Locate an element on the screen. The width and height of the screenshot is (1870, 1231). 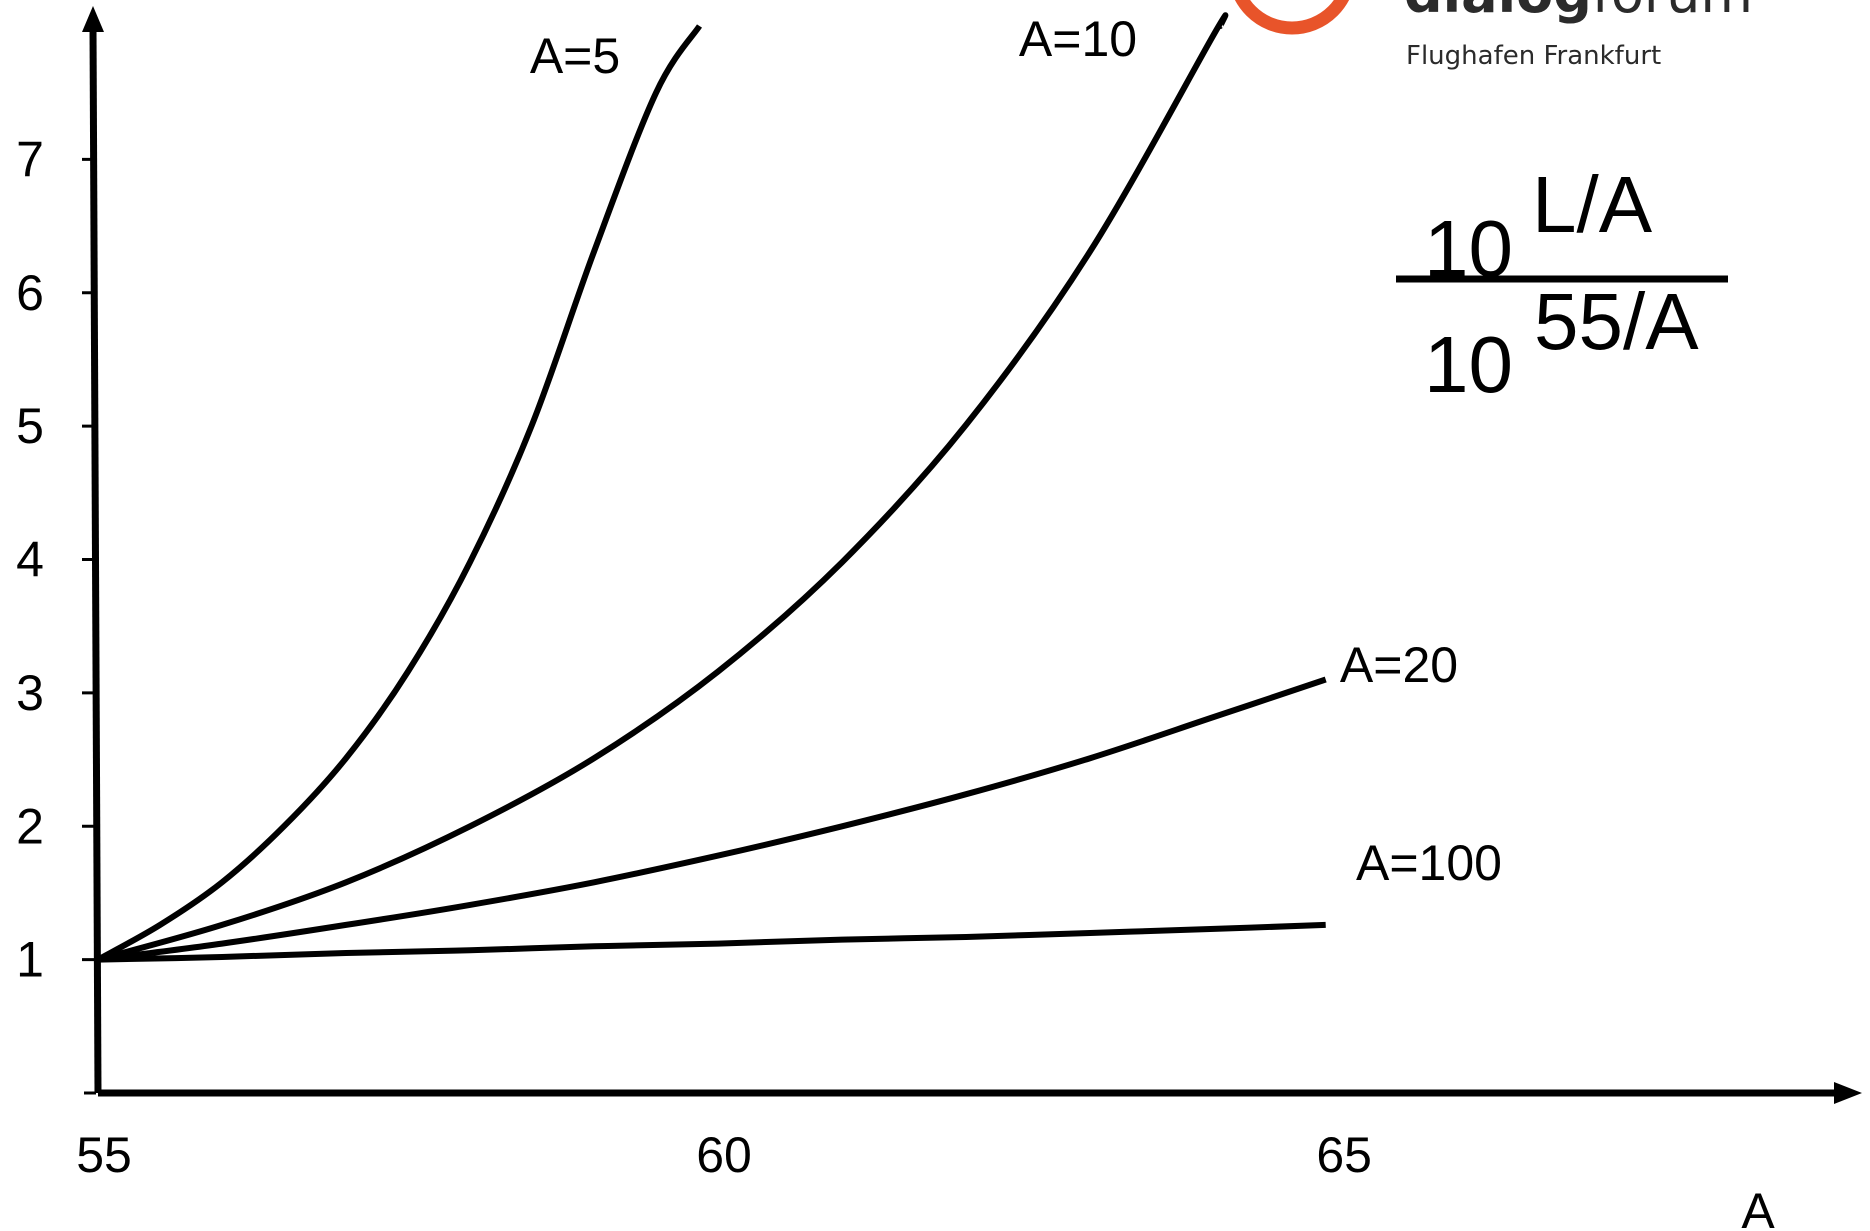
logo: dialogforum Flughafen Frankfurt is located at coordinates (1493, 35).